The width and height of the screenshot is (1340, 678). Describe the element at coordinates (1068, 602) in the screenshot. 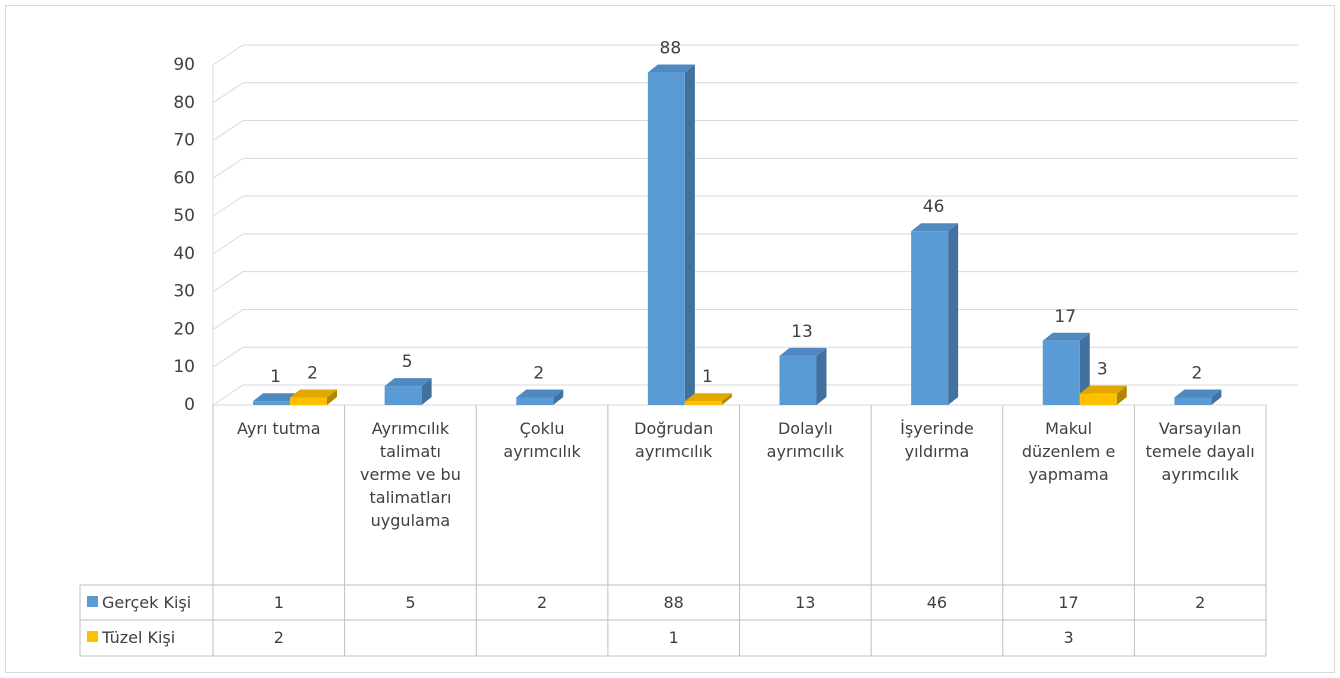

I see `table-value: 17` at that location.